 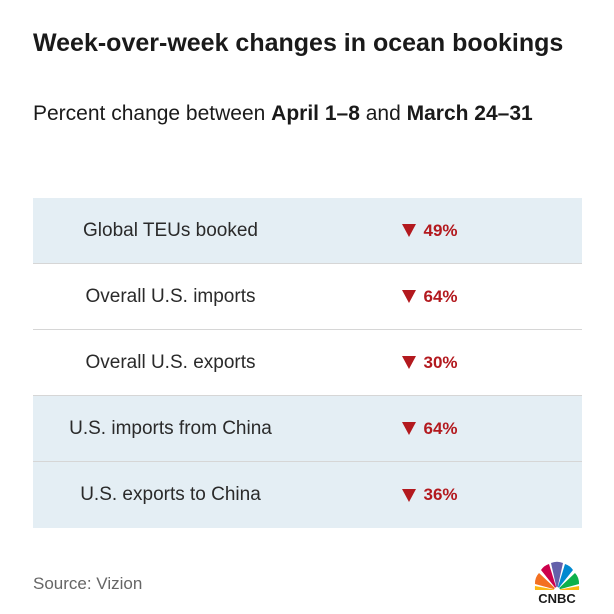 I want to click on row-label: Global TEUs booked, so click(x=170, y=230).